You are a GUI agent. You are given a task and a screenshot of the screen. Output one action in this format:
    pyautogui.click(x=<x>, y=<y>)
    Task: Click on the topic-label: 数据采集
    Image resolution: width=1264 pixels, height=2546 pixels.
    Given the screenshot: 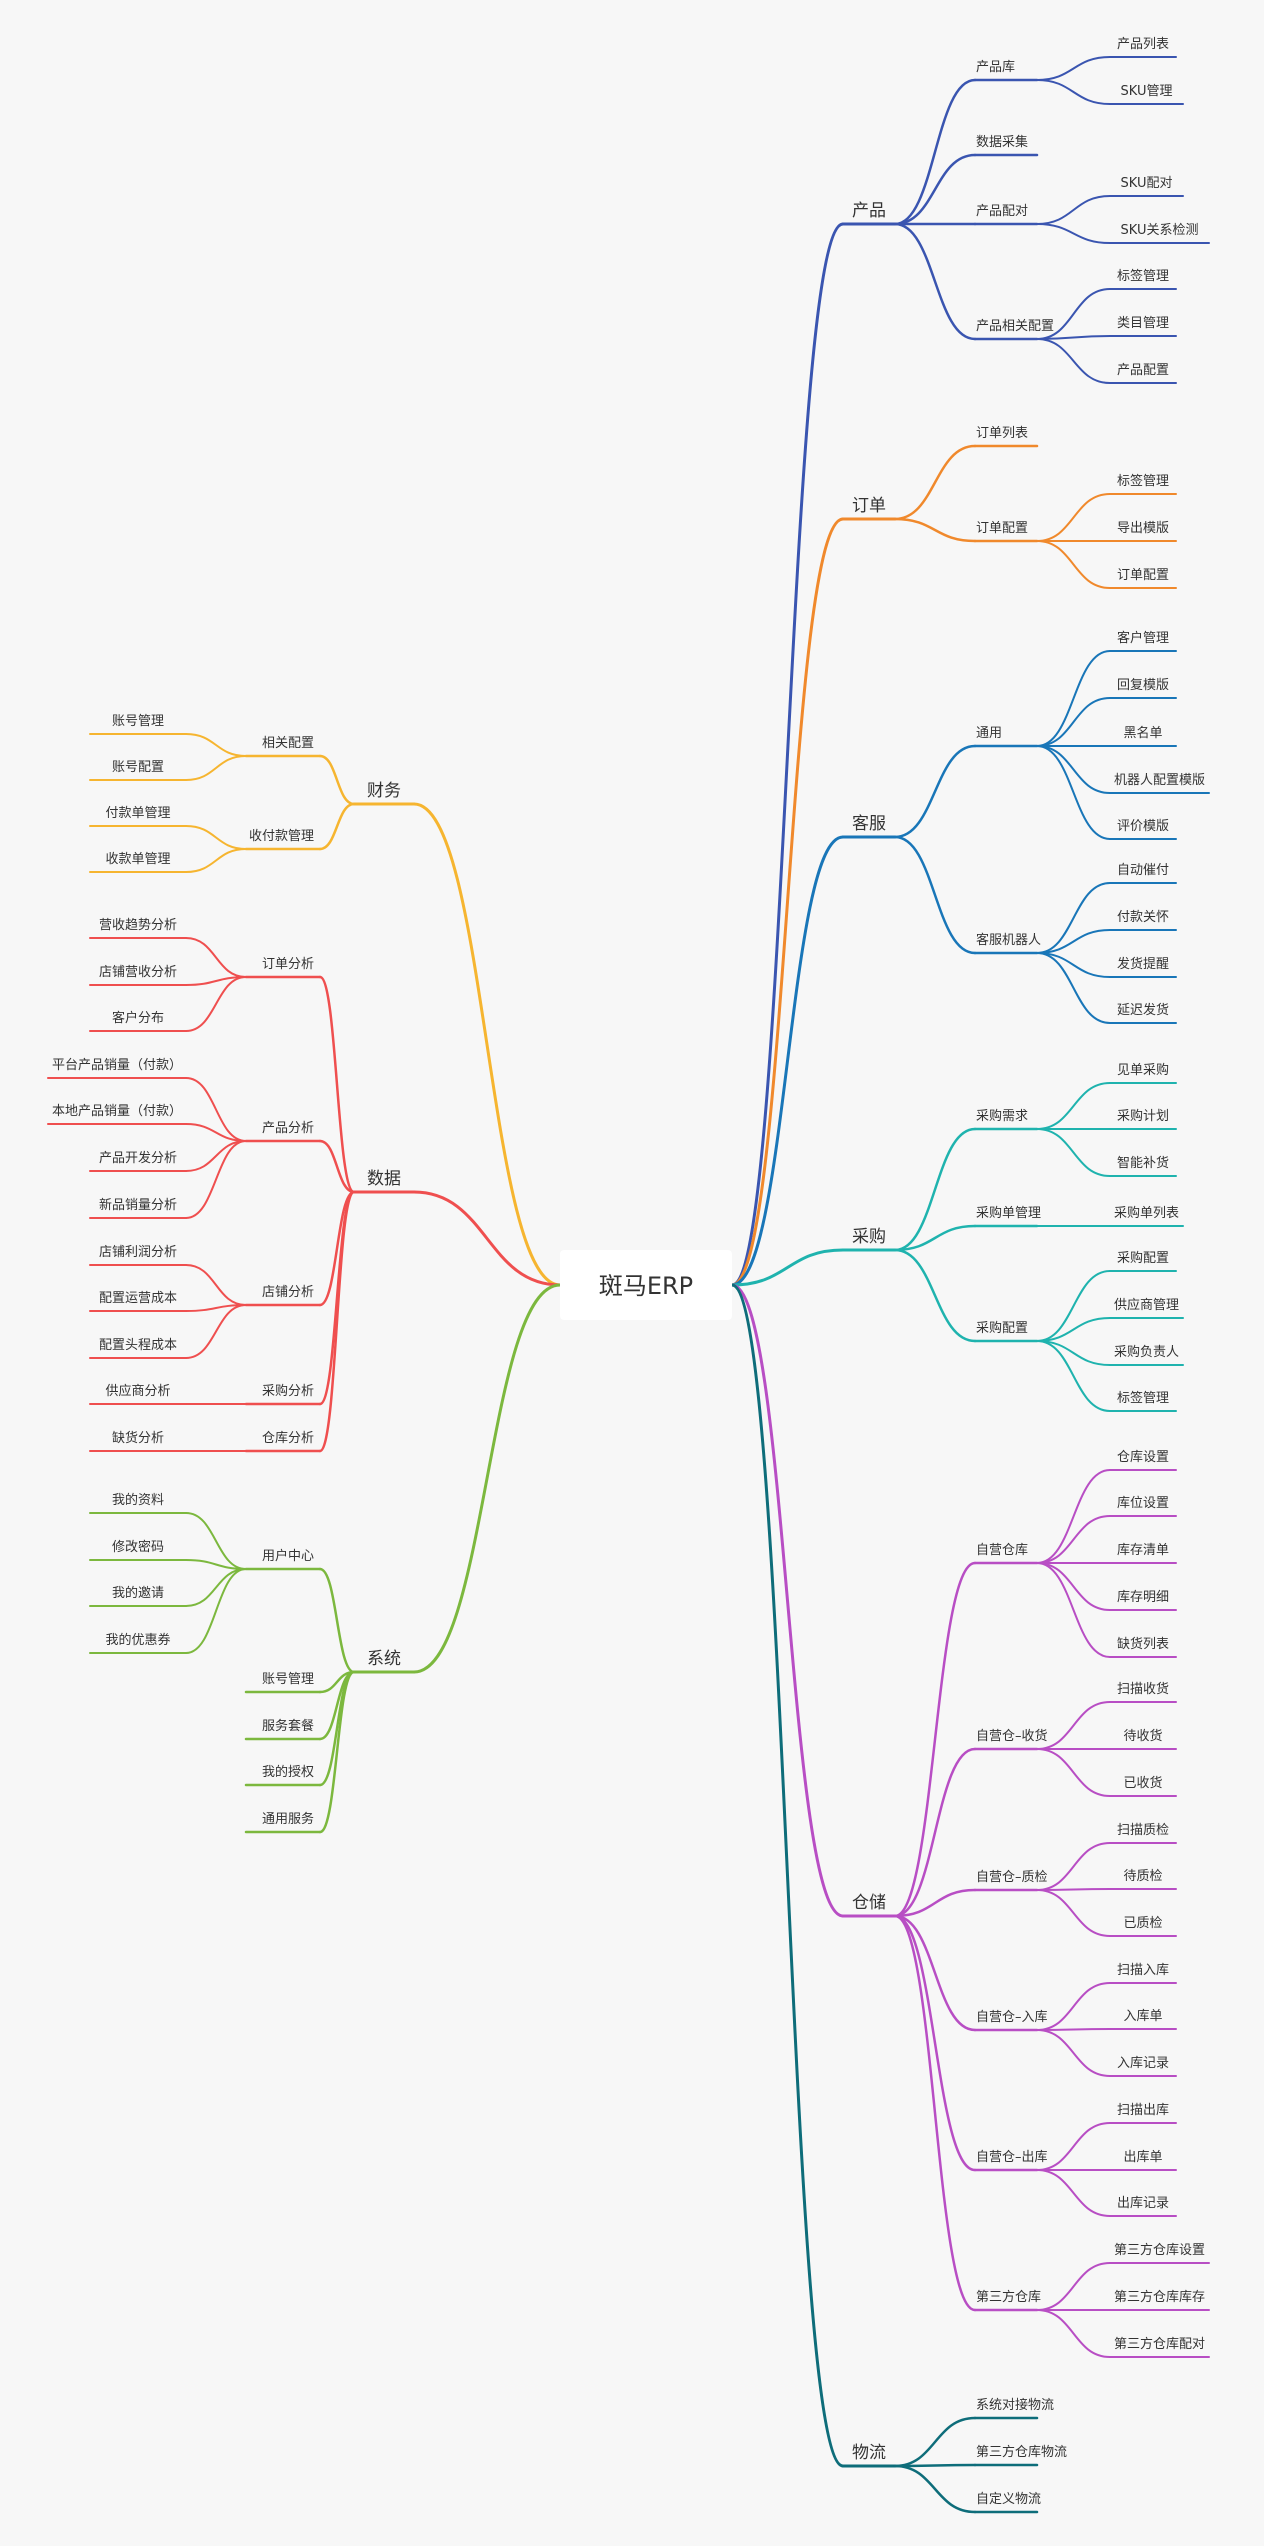 What is the action you would take?
    pyautogui.click(x=1002, y=142)
    